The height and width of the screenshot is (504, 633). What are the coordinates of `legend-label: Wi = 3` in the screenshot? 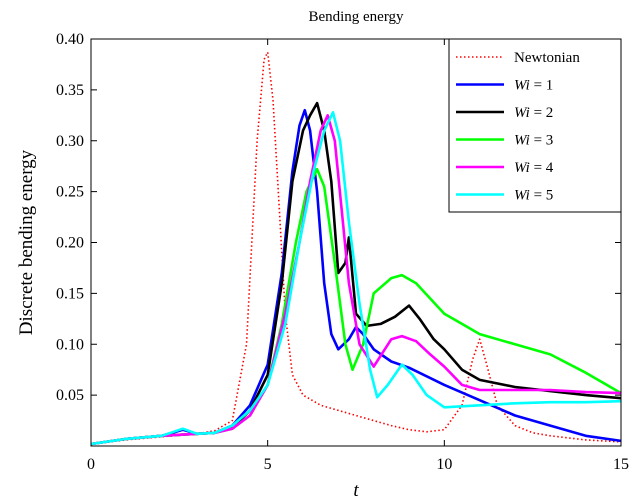 It's located at (533, 141).